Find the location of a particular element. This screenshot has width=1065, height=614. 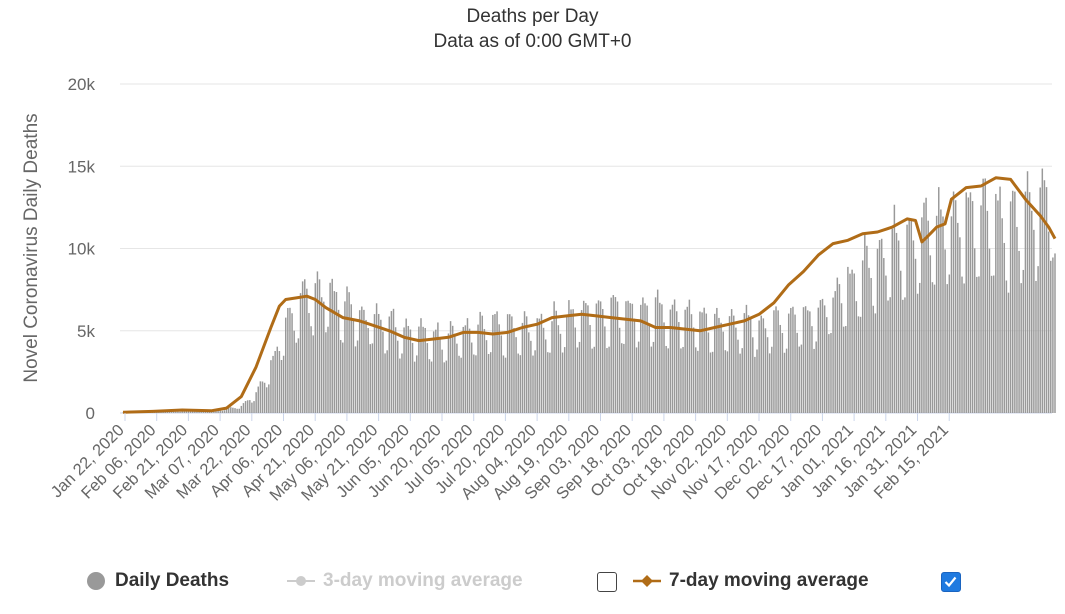

3day-average-checkbox is located at coordinates (607, 582).